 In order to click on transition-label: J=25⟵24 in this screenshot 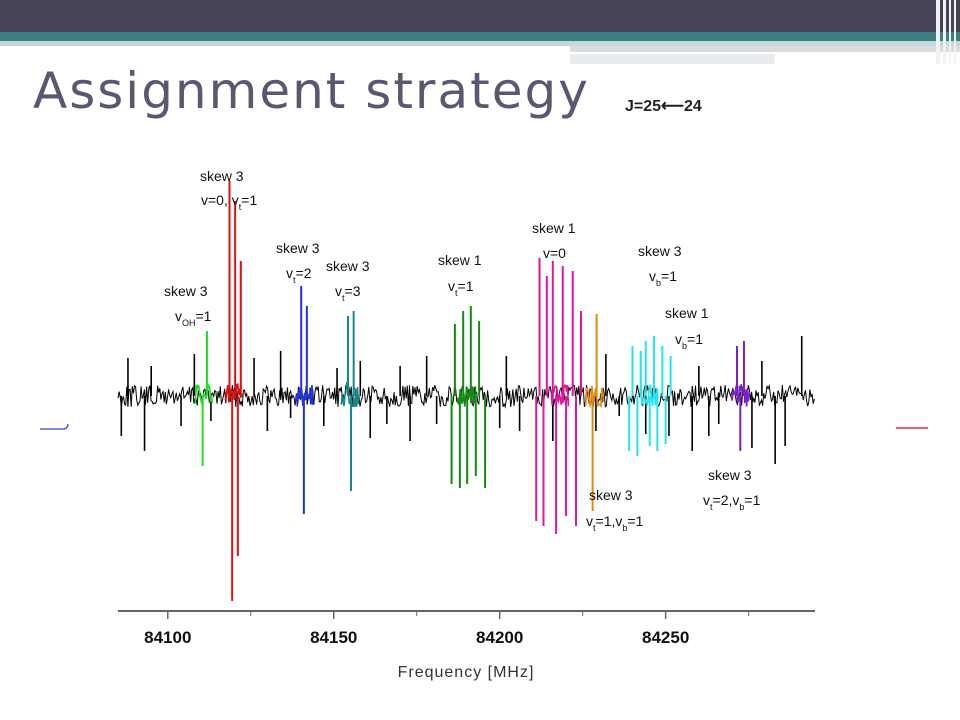, I will do `click(663, 106)`.